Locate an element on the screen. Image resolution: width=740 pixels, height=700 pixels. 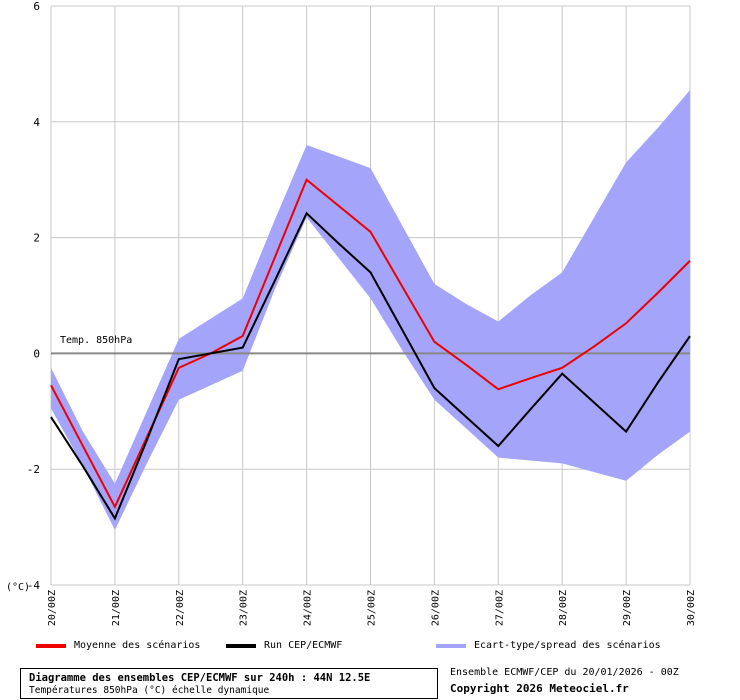
legend-swatch-mean is located at coordinates (51, 645).